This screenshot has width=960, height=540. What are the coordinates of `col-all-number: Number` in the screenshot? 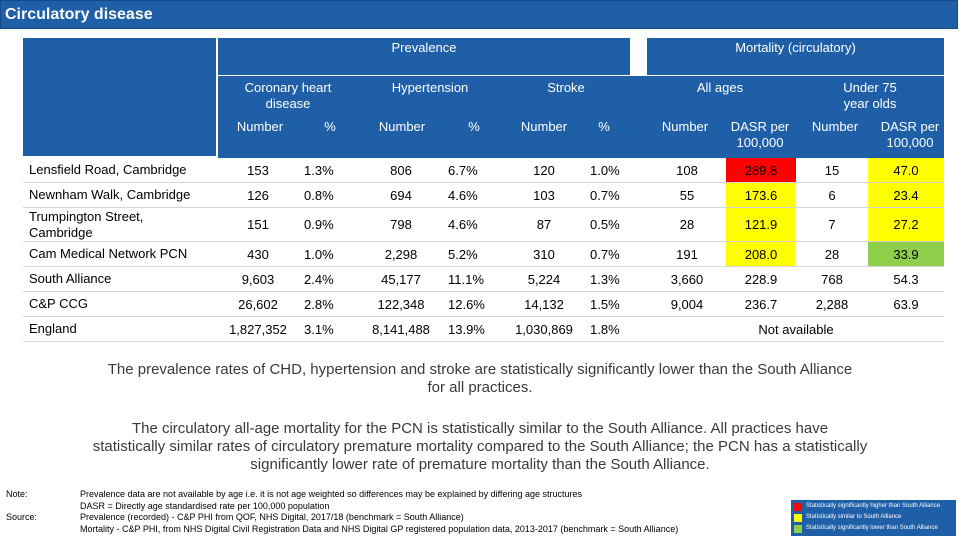 It's located at (685, 126).